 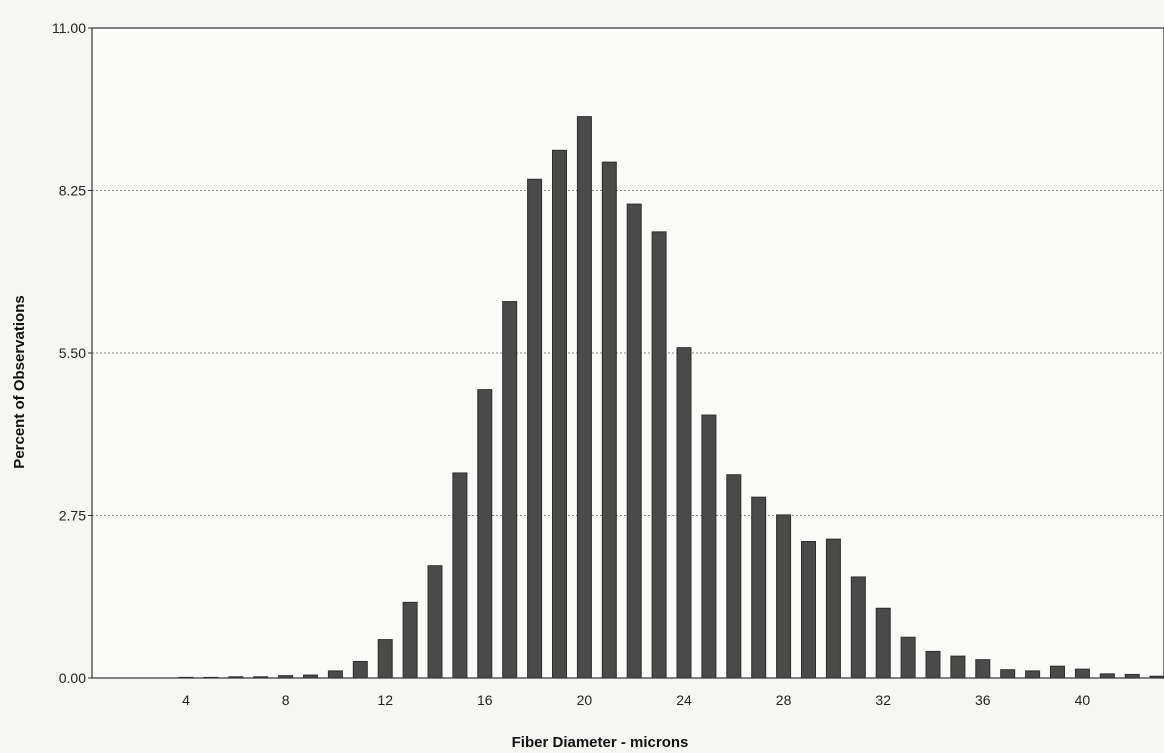 What do you see at coordinates (69, 28) in the screenshot?
I see `y-tick-label: 11.00` at bounding box center [69, 28].